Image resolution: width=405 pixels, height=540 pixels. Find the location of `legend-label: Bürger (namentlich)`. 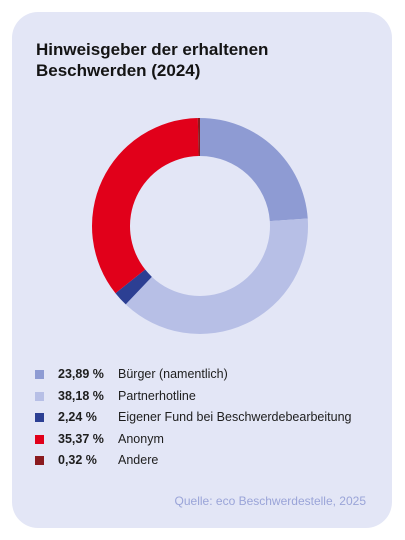

legend-label: Bürger (namentlich) is located at coordinates (173, 374).